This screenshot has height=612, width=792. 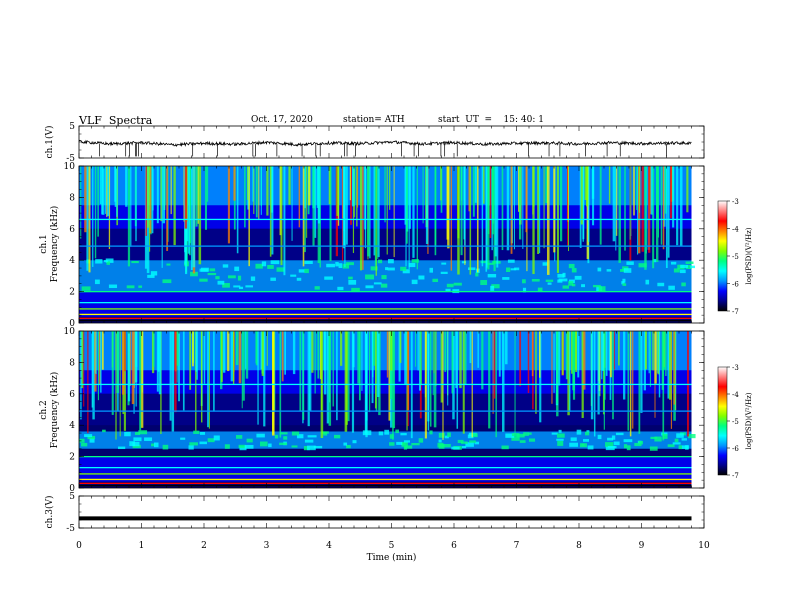 What do you see at coordinates (722, 256) in the screenshot?
I see `colorbar-ch1` at bounding box center [722, 256].